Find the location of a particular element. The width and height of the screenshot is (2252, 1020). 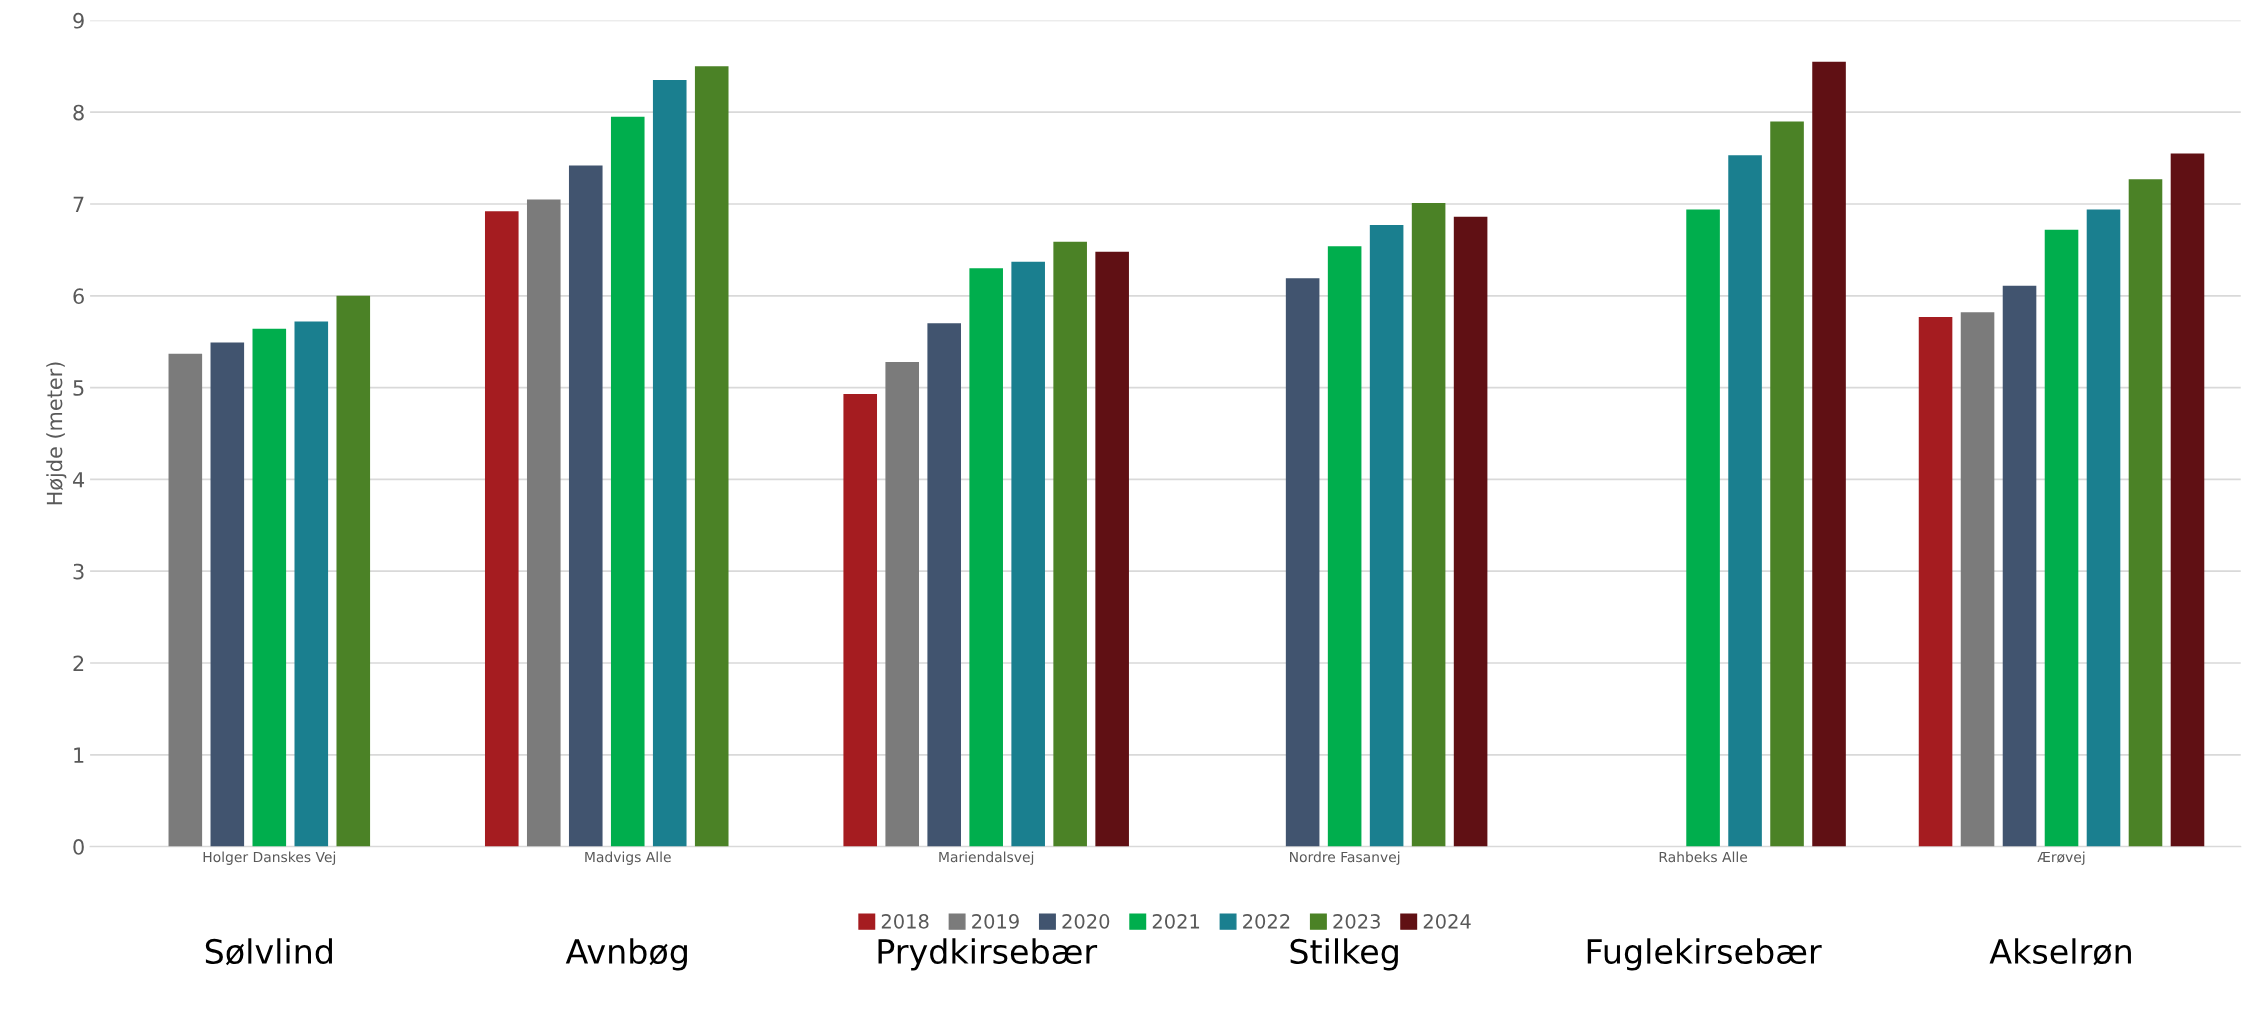

legend-label: 2022 is located at coordinates (1266, 921).